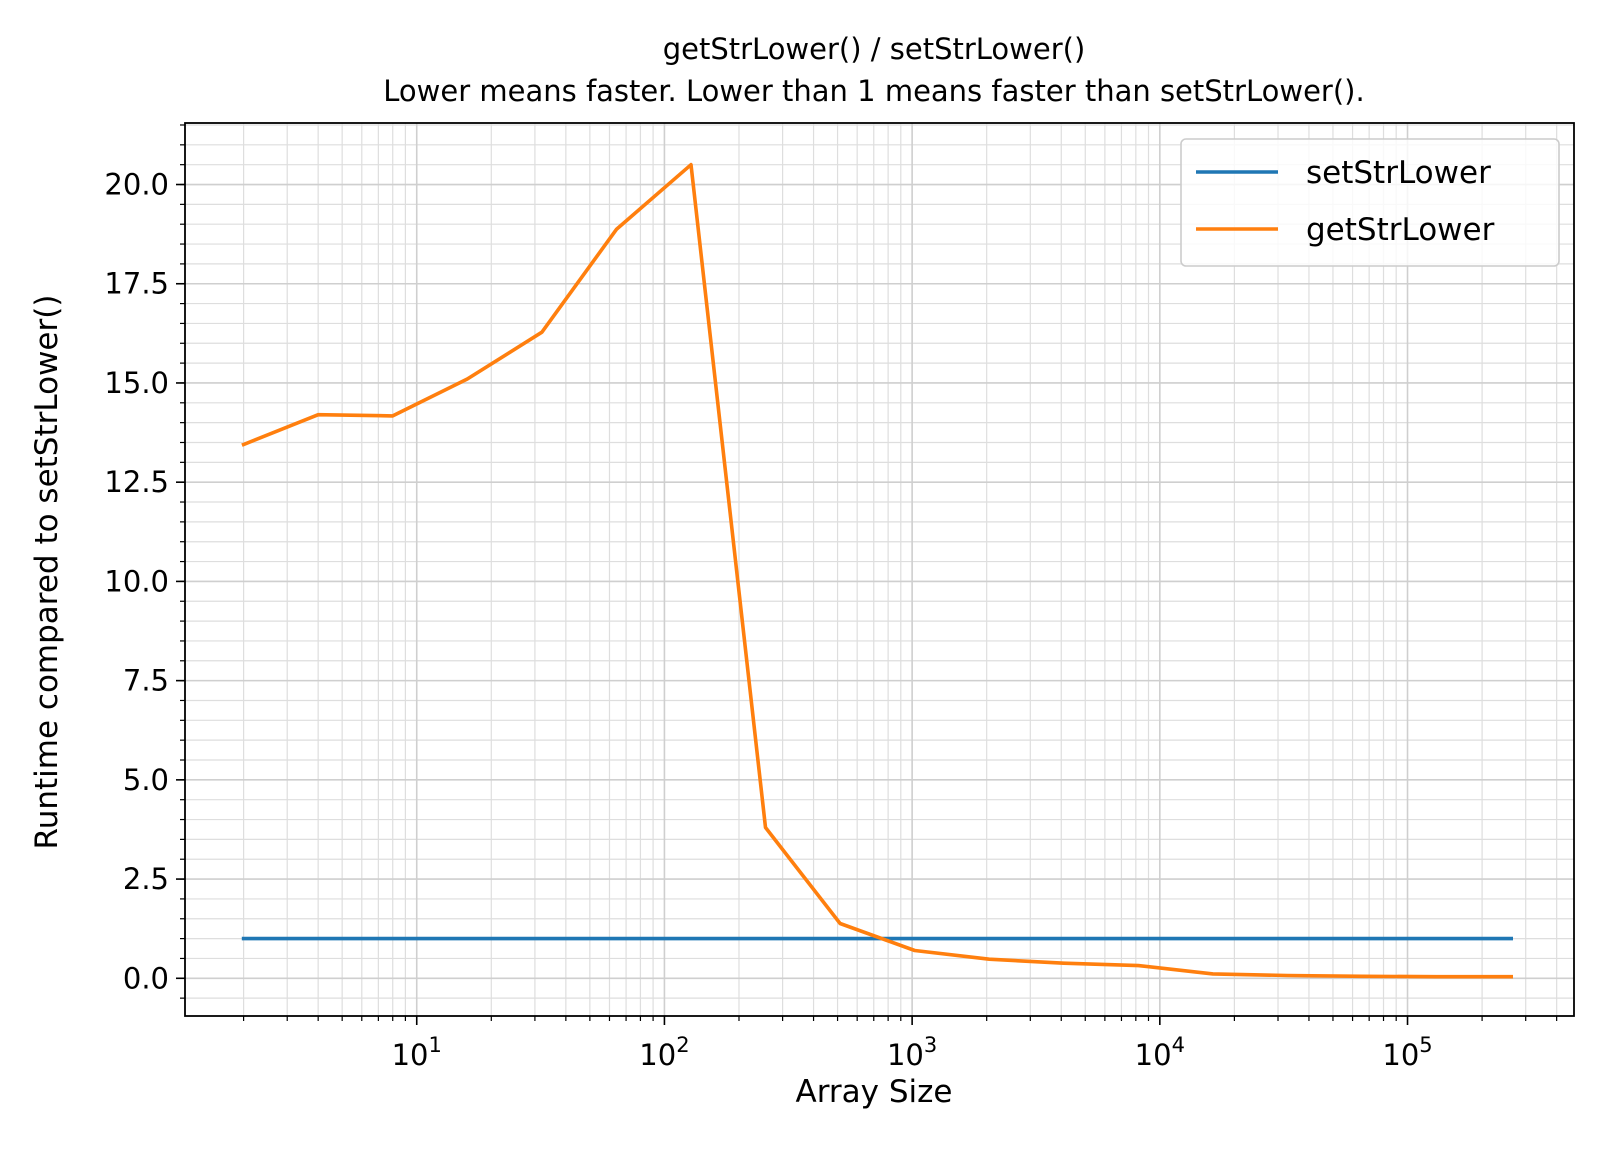 Image resolution: width=1600 pixels, height=1150 pixels. I want to click on y-tick-label: 0.0, so click(146, 978).